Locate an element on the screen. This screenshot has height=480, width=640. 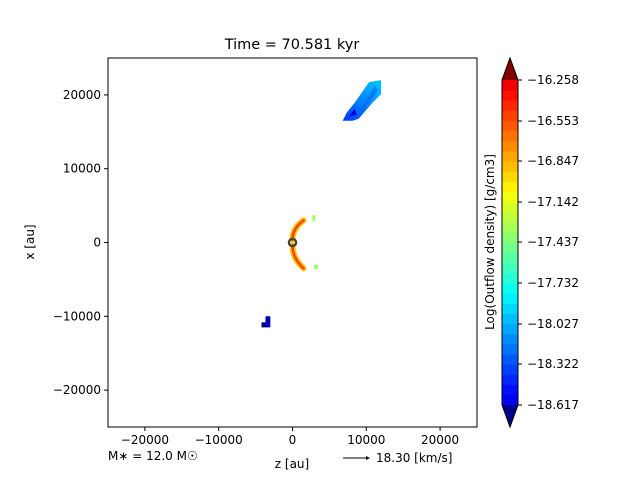
x-tick-label: 0 is located at coordinates (293, 440).